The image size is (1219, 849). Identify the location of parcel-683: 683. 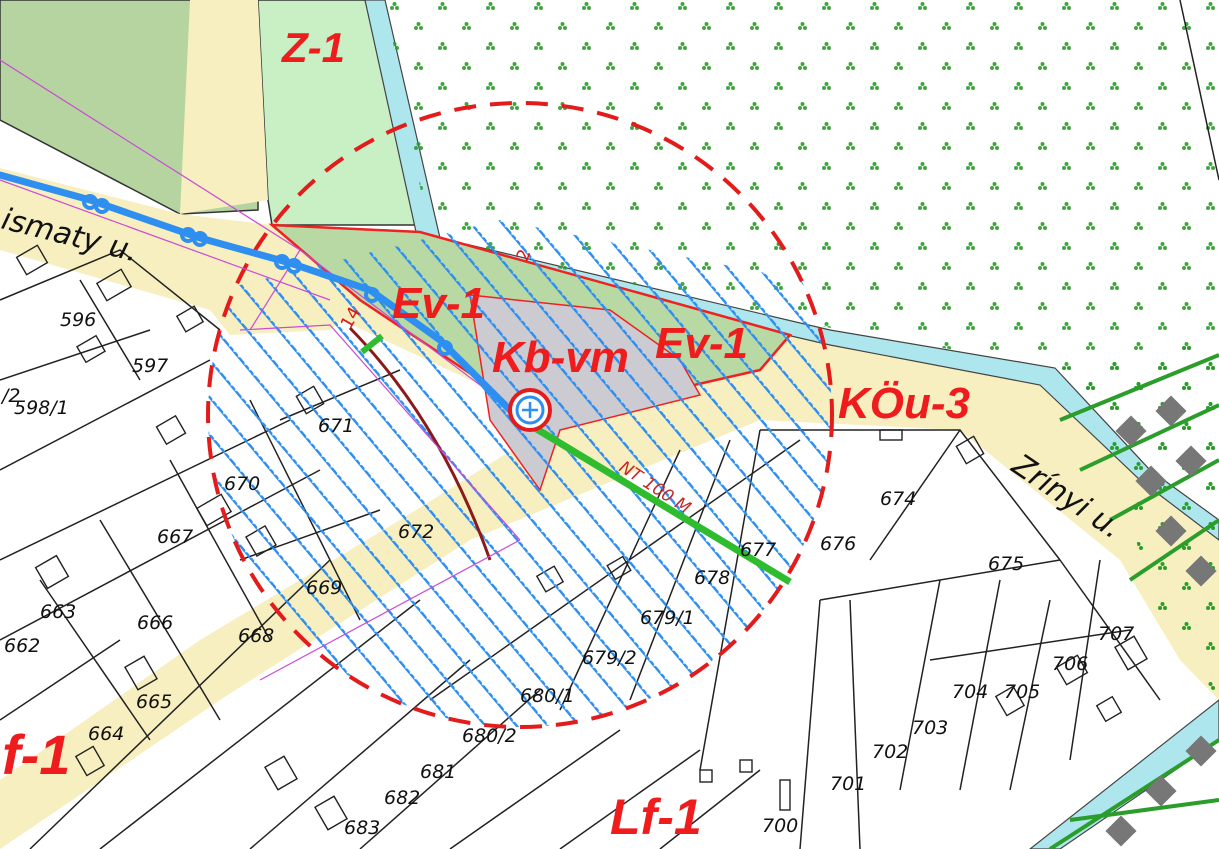
(362, 828).